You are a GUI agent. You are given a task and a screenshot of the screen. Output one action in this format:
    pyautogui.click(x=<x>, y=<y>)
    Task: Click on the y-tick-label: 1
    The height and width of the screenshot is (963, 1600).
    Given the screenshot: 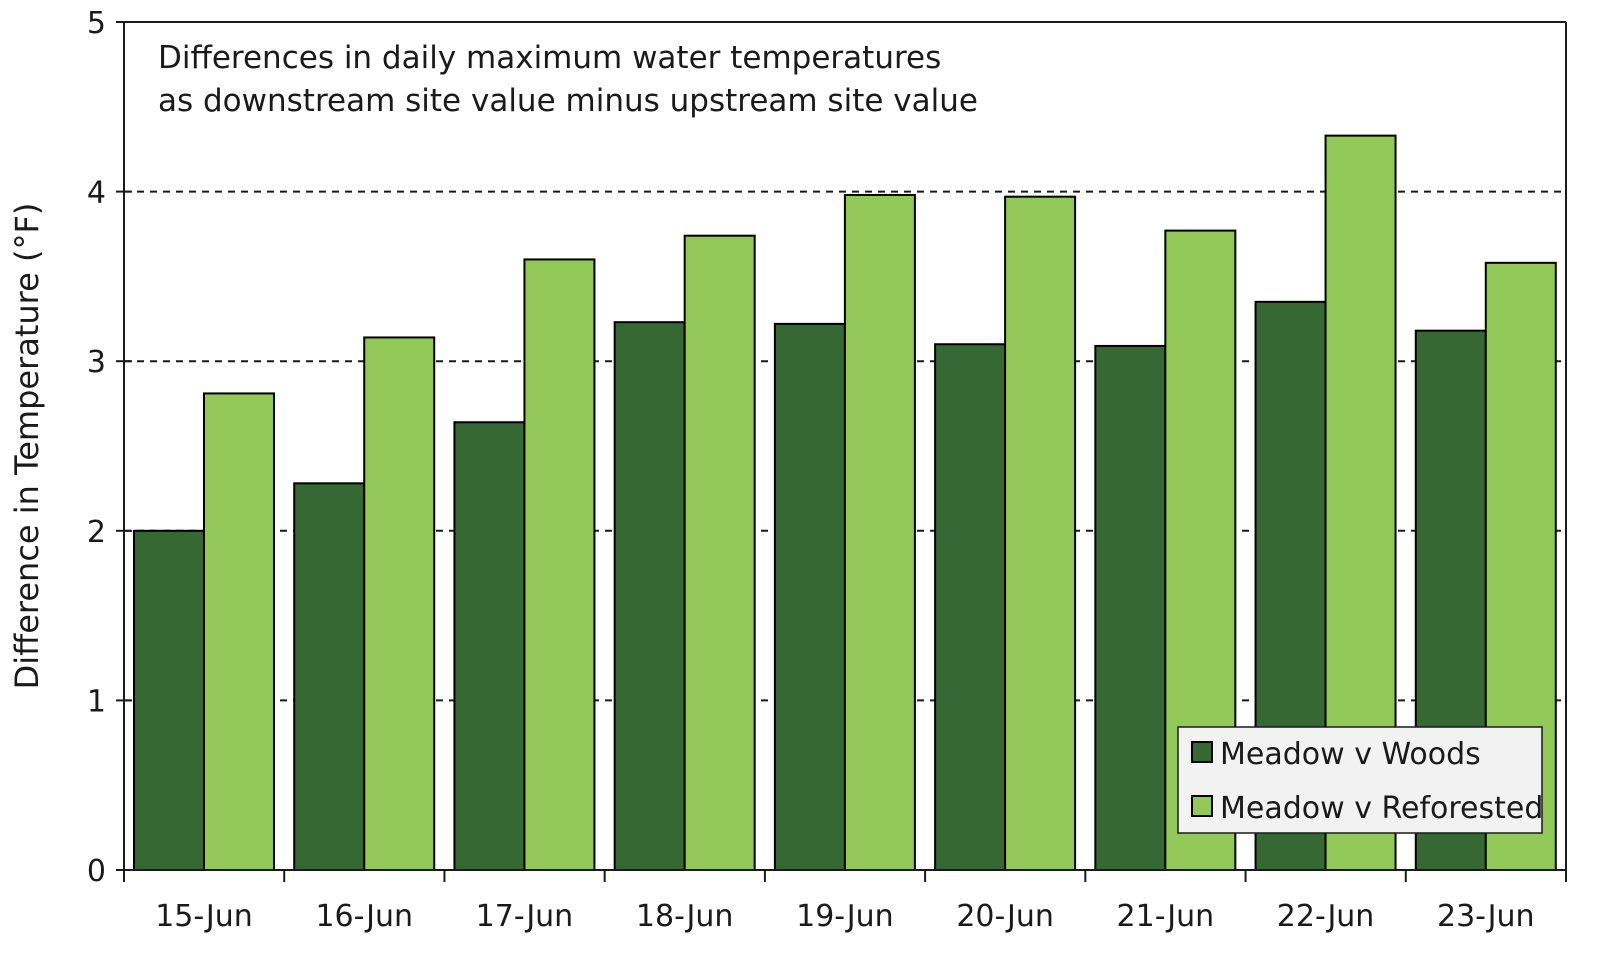 What is the action you would take?
    pyautogui.click(x=96, y=701)
    